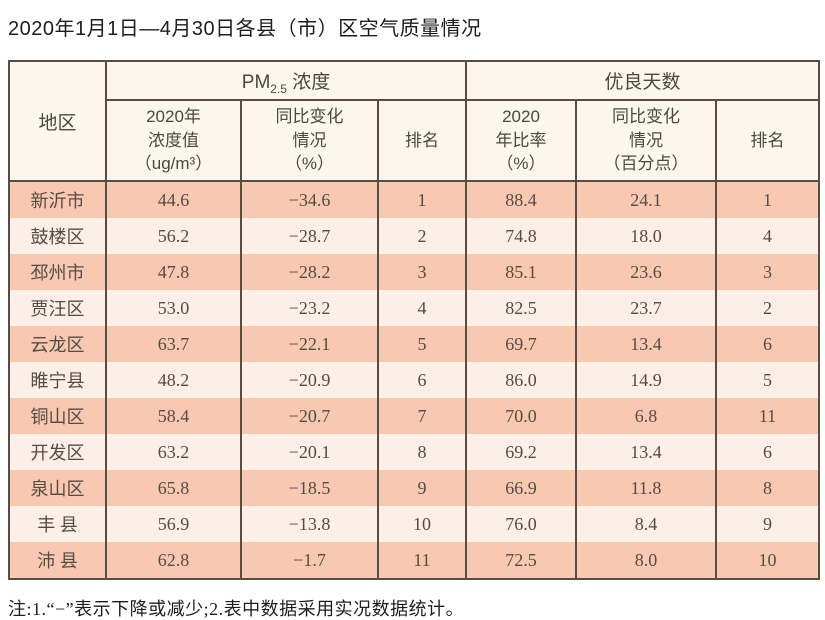 The height and width of the screenshot is (620, 825). Describe the element at coordinates (57, 560) in the screenshot. I see `region-cell: 沛 县` at that location.